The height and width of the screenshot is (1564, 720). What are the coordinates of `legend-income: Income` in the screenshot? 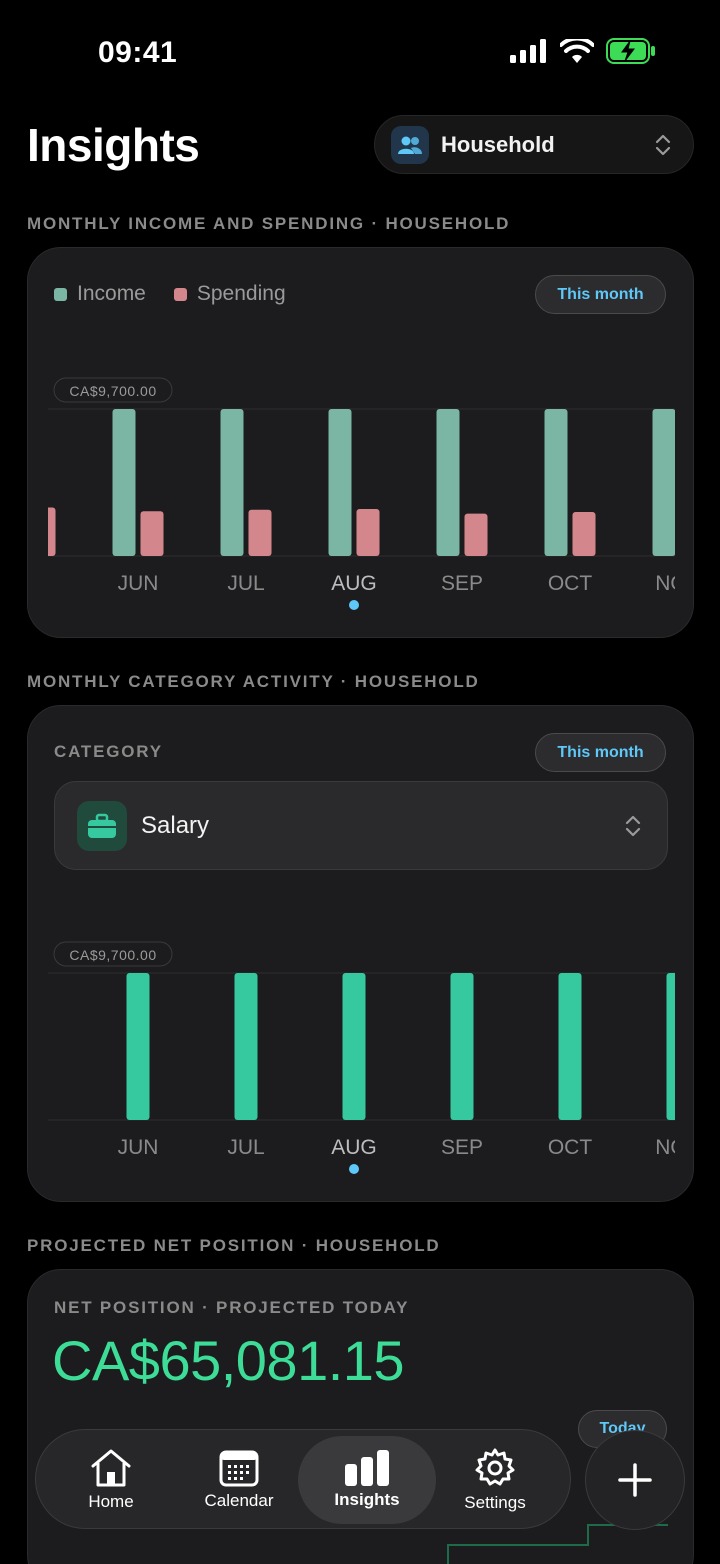 It's located at (100, 294).